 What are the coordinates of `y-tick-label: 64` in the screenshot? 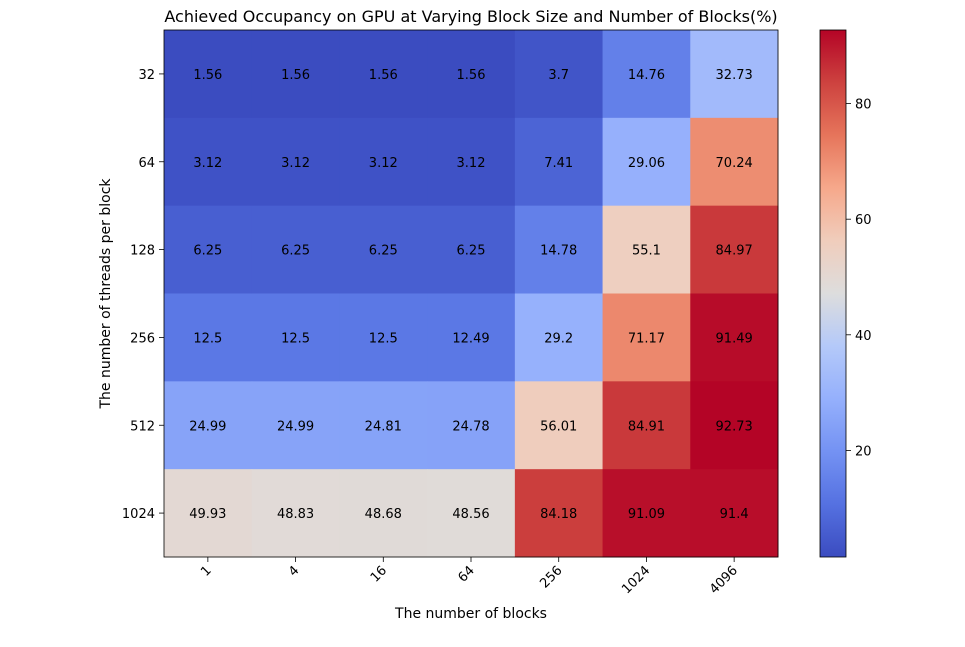 It's located at (146, 163).